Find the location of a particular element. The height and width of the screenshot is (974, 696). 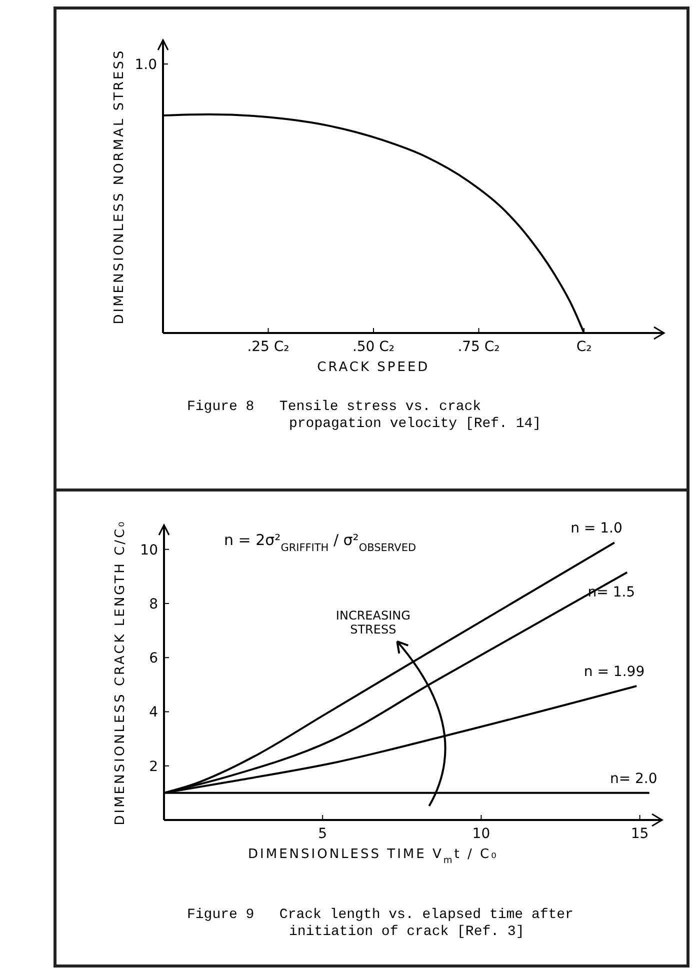

x-tick-label: .25 C₂ is located at coordinates (268, 347).